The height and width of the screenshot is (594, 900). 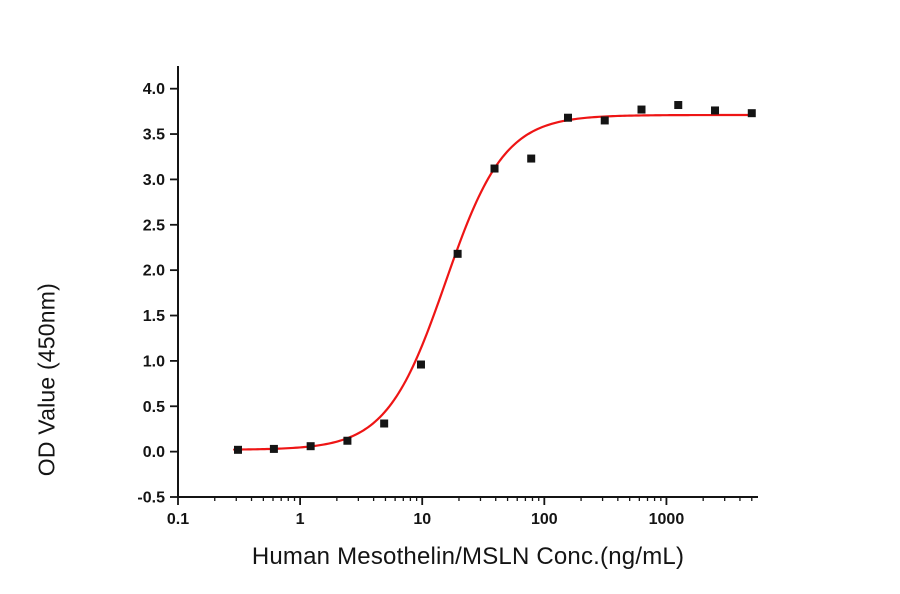 I want to click on y-tick-label: 4.0, so click(x=154, y=89).